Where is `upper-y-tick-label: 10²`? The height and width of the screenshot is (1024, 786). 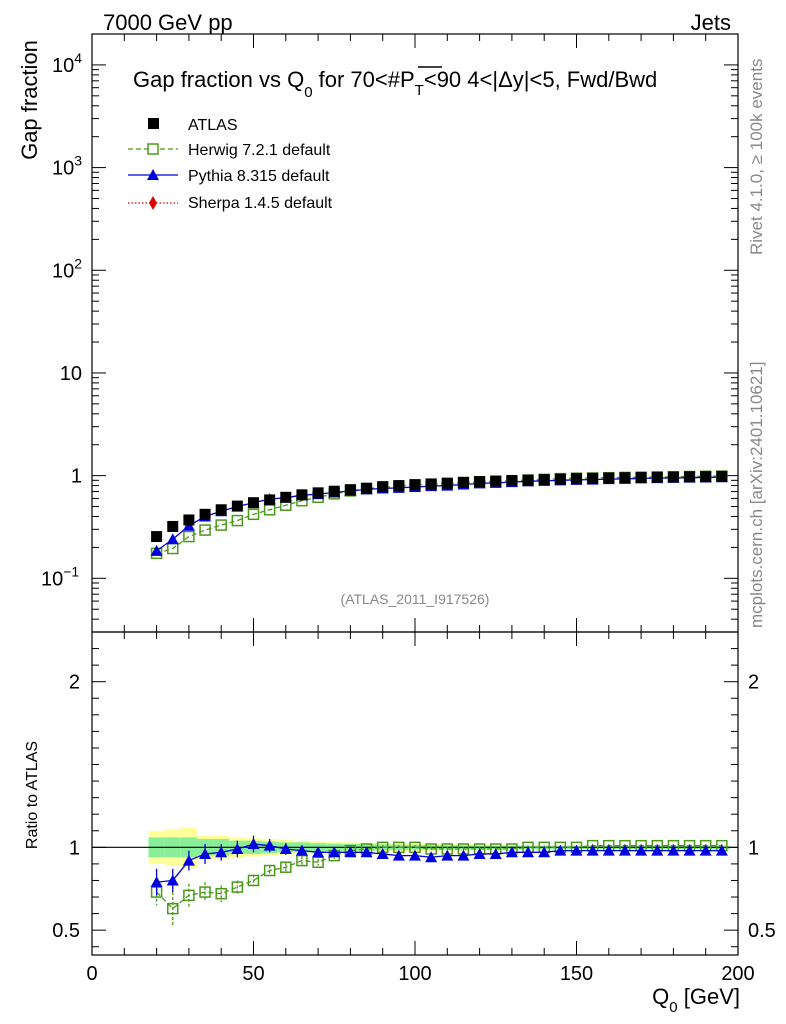 upper-y-tick-label: 10² is located at coordinates (67, 268).